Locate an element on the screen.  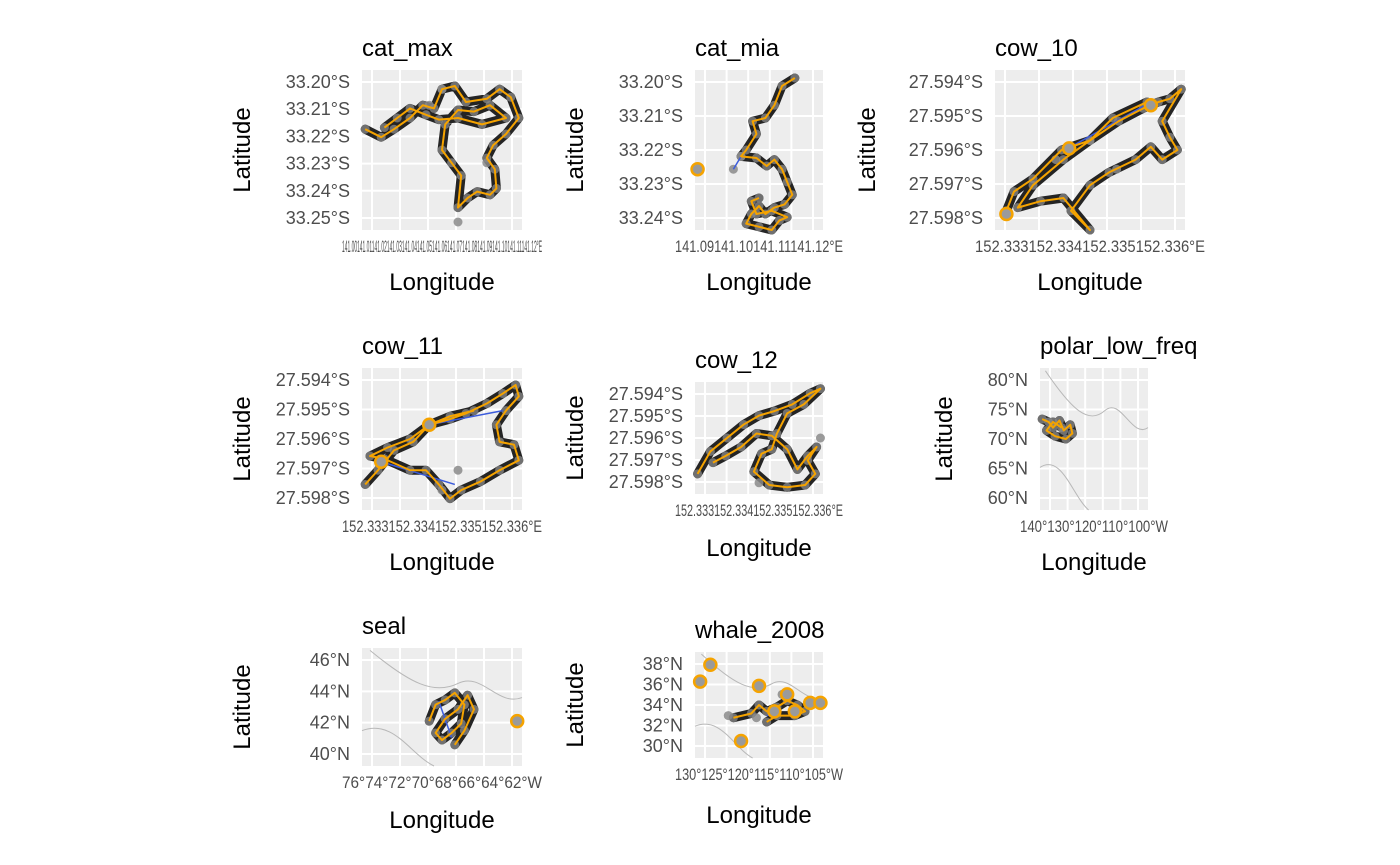
y-tick-label: 65°N is located at coordinates (1008, 469).